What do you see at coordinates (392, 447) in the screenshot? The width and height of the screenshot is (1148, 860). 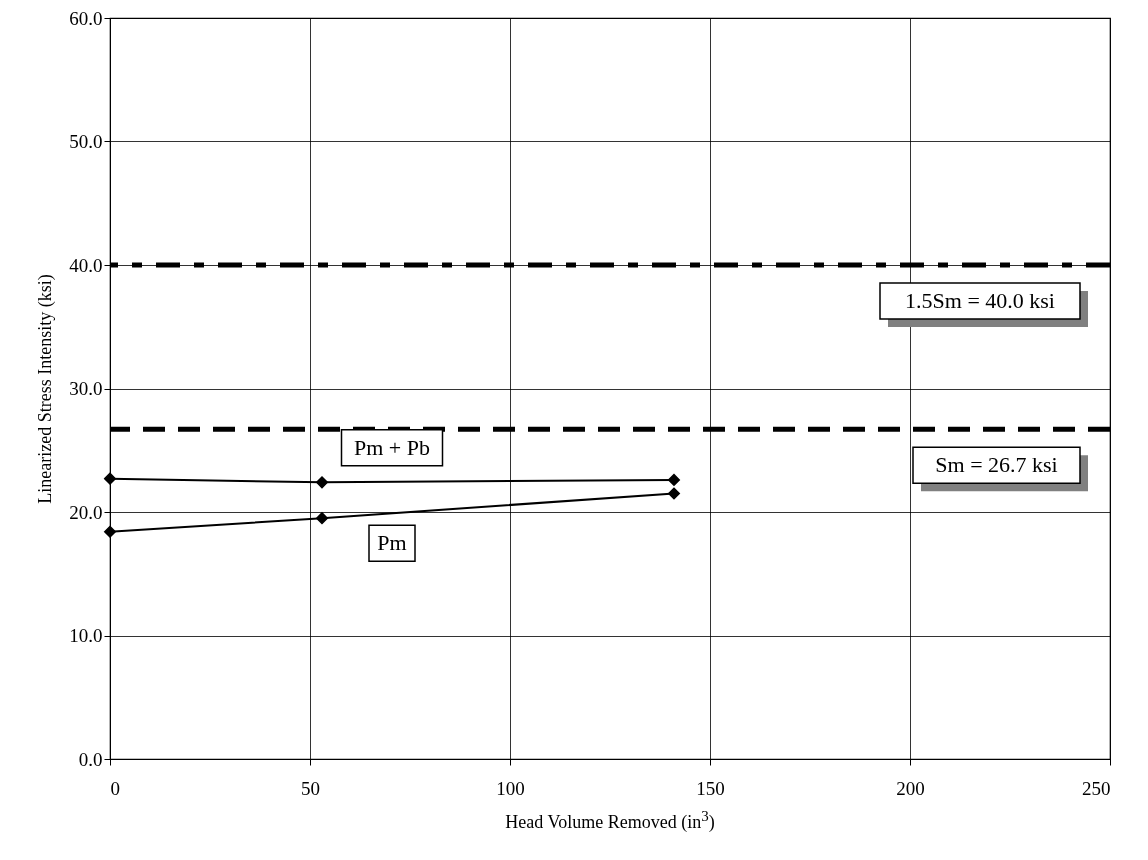 I see `series-label: Pm + Pb` at bounding box center [392, 447].